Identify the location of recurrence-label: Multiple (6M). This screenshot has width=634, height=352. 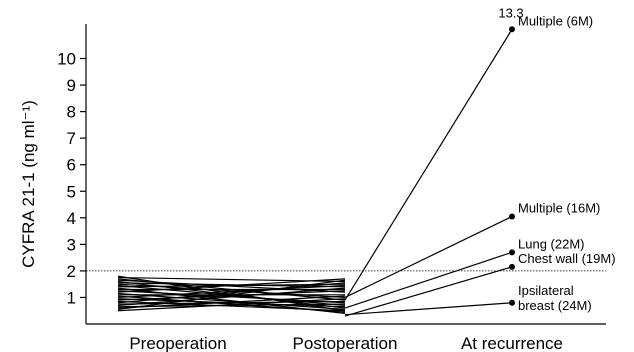
(555, 20).